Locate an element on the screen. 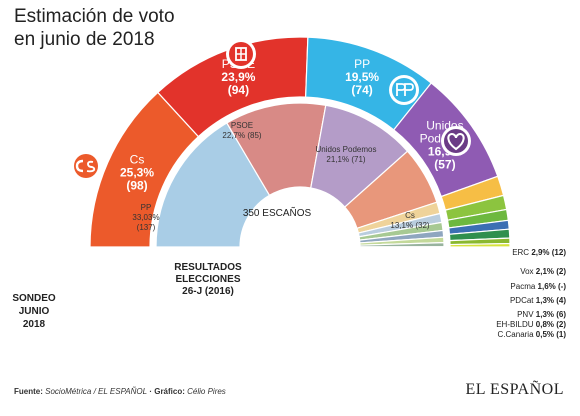 The height and width of the screenshot is (416, 580). credit-label: · Gráfico: is located at coordinates (167, 391).